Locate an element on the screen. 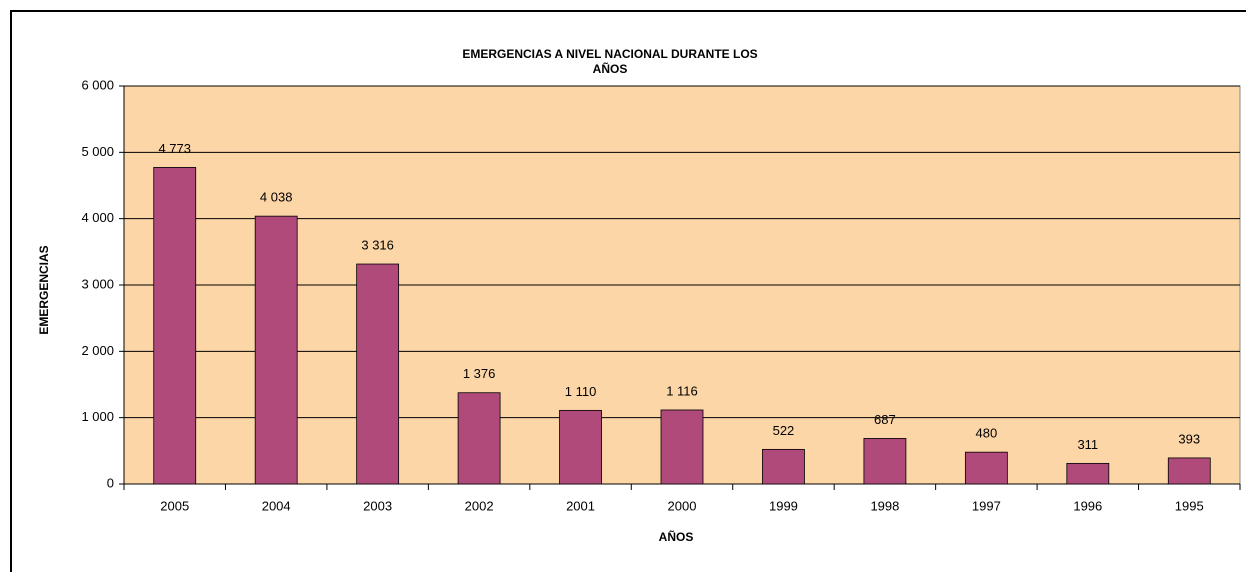  data-label: 311 is located at coordinates (1087, 444).